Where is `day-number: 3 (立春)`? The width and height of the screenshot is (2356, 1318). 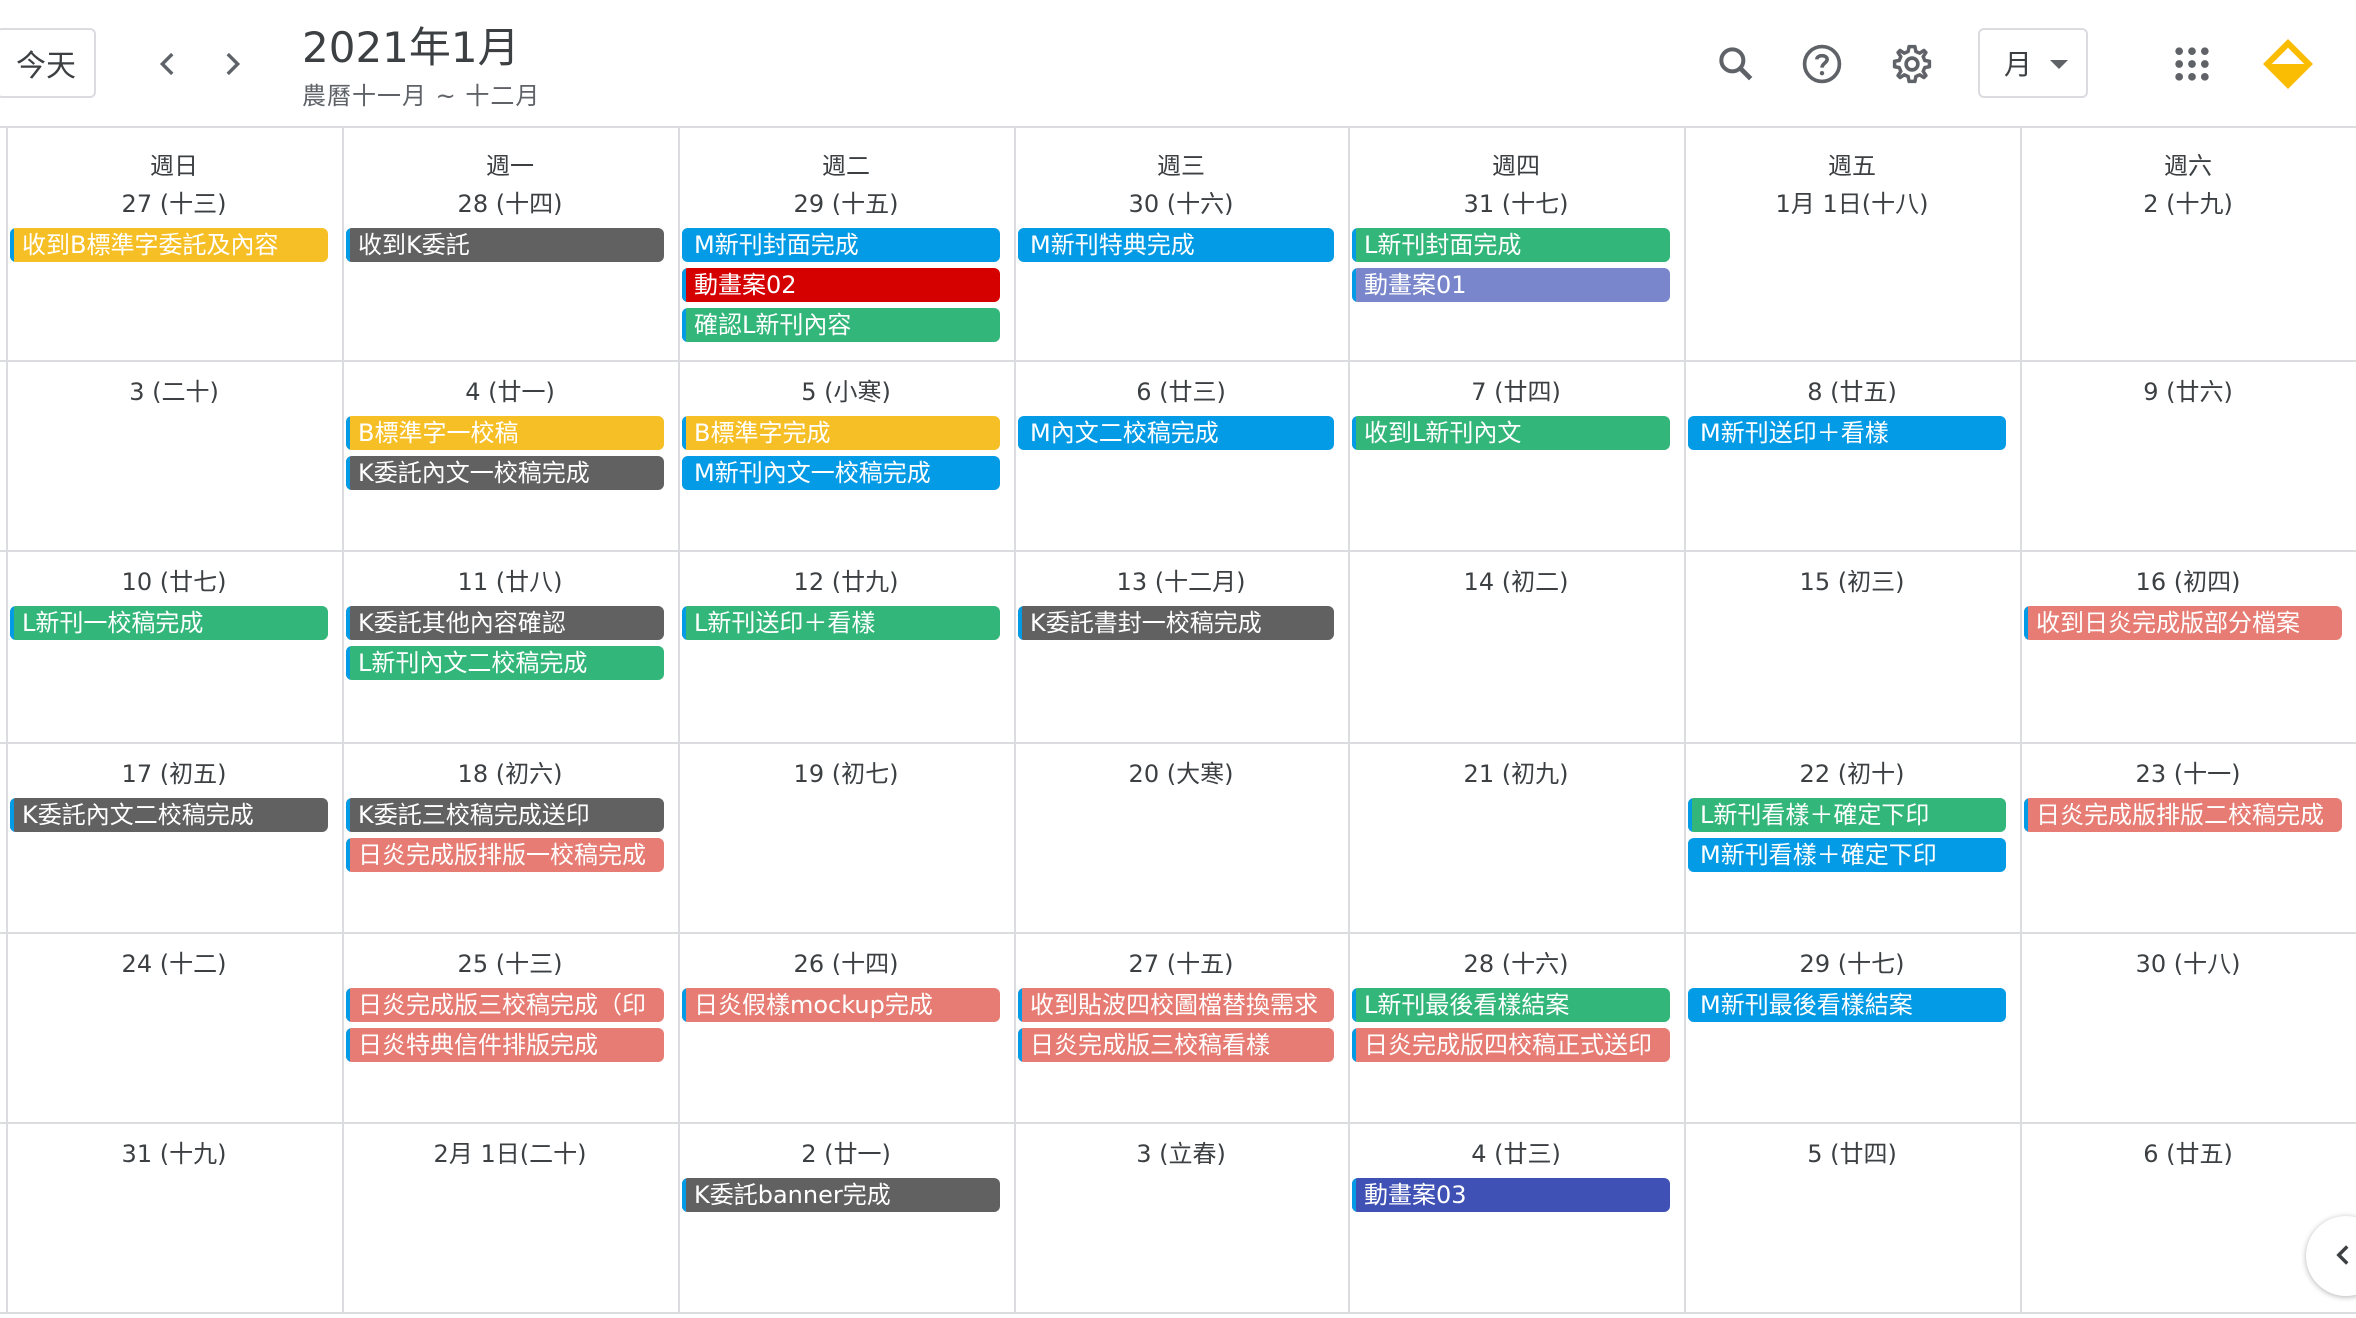 day-number: 3 (立春) is located at coordinates (1181, 1154).